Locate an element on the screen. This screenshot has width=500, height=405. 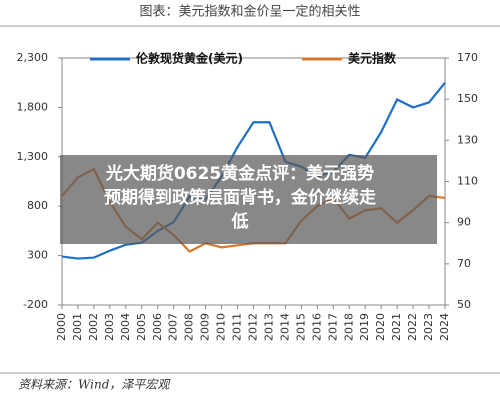
x-tick-label: 2019 is located at coordinates (364, 327).